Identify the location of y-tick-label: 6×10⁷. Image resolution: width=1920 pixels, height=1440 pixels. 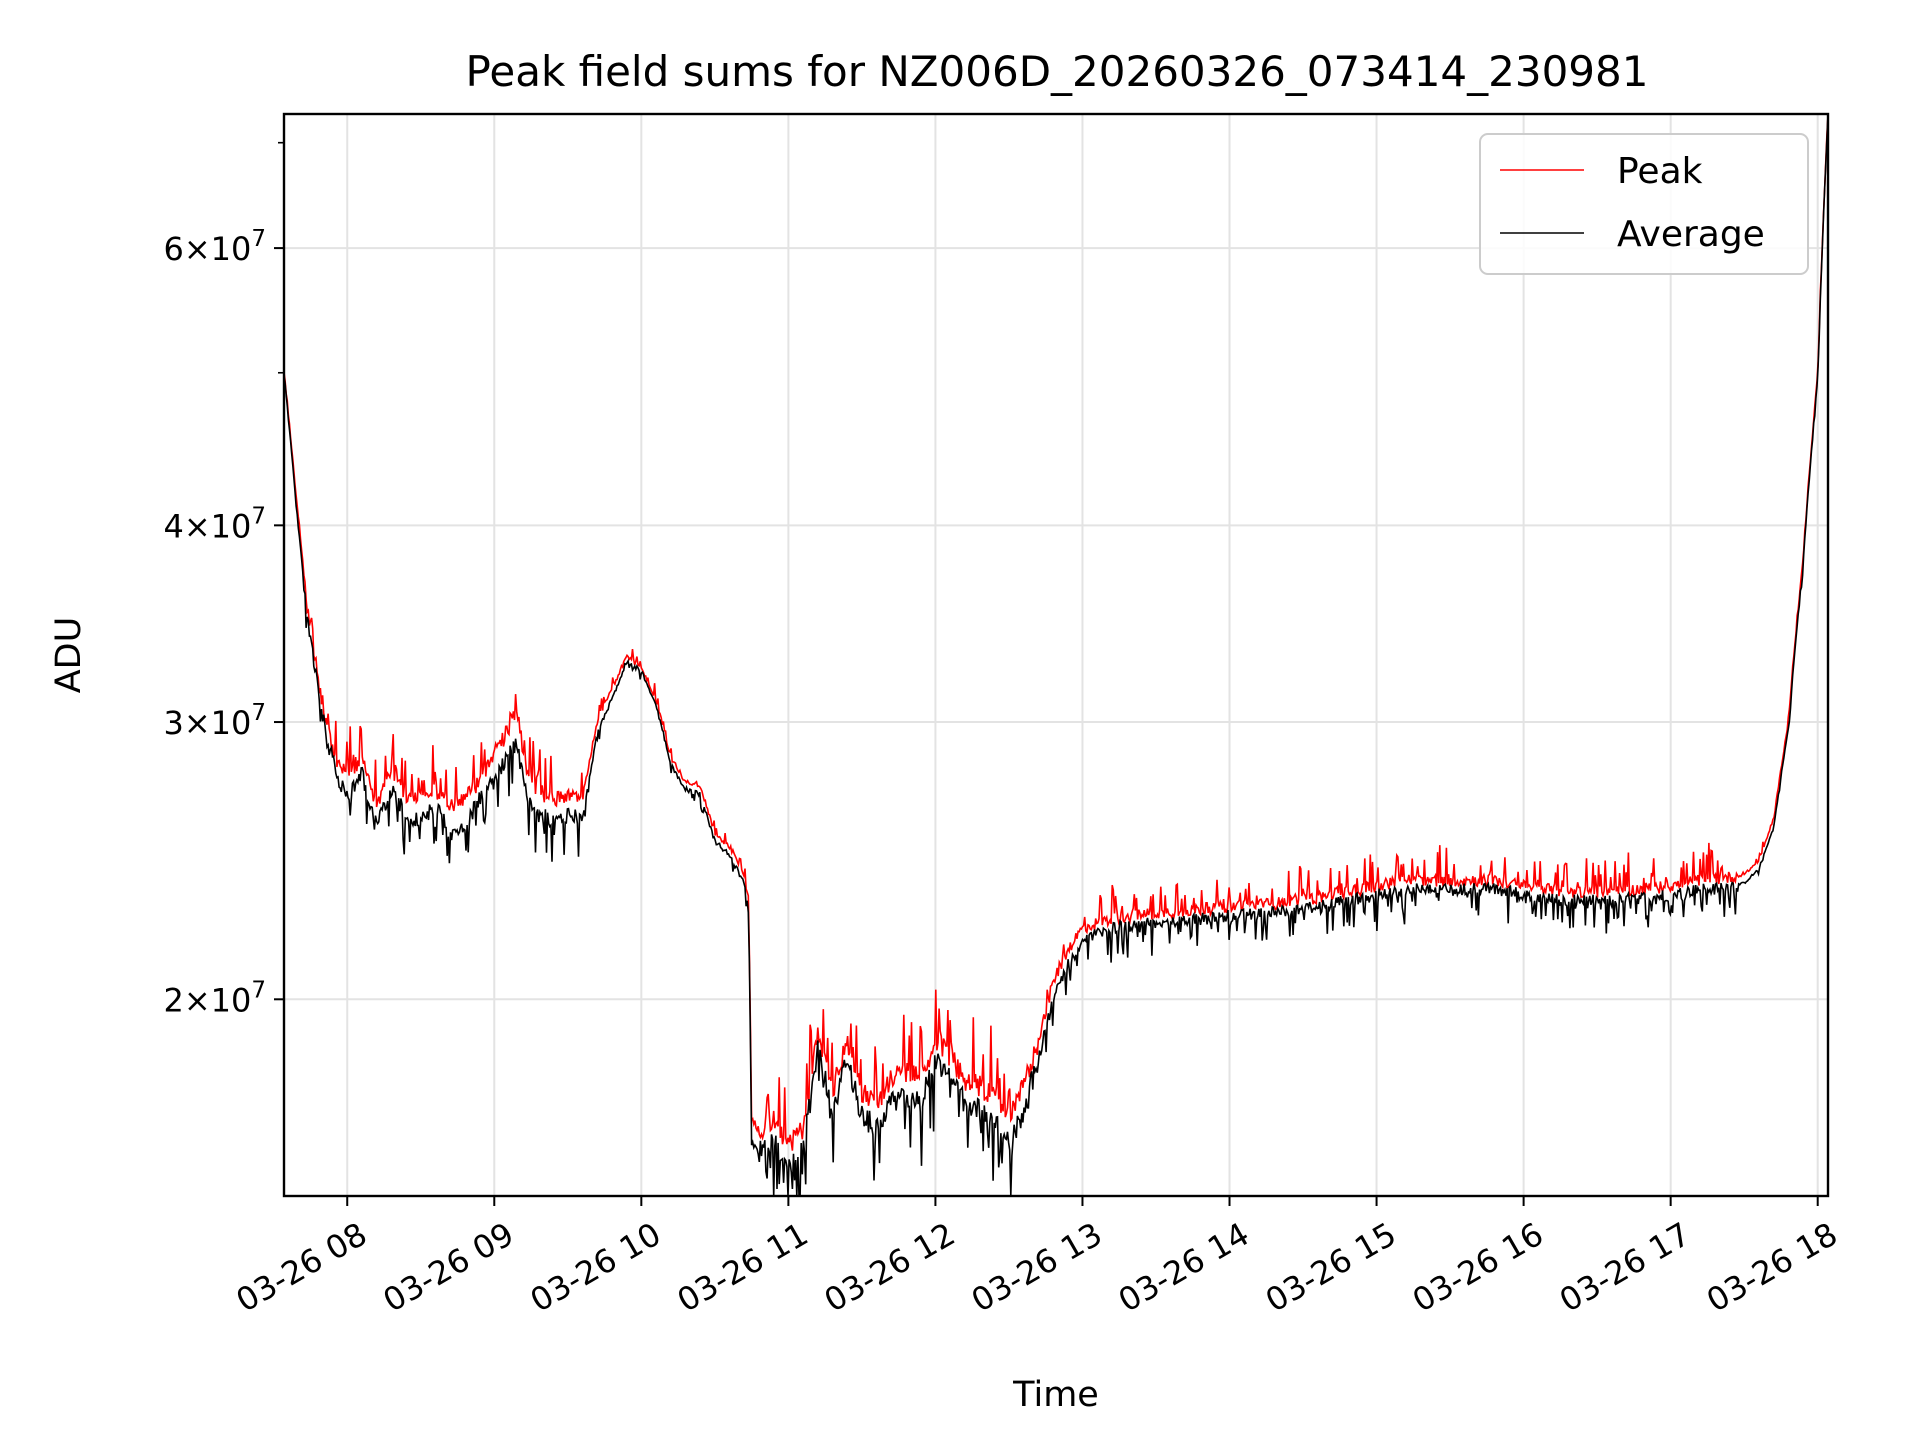
(214, 247).